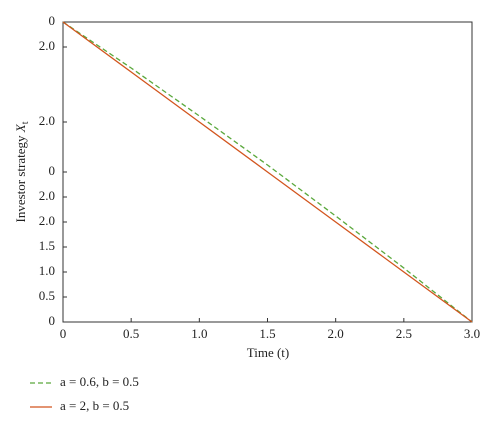 The width and height of the screenshot is (500, 435). Describe the element at coordinates (472, 333) in the screenshot. I see `x-tick-label: 3.0` at that location.